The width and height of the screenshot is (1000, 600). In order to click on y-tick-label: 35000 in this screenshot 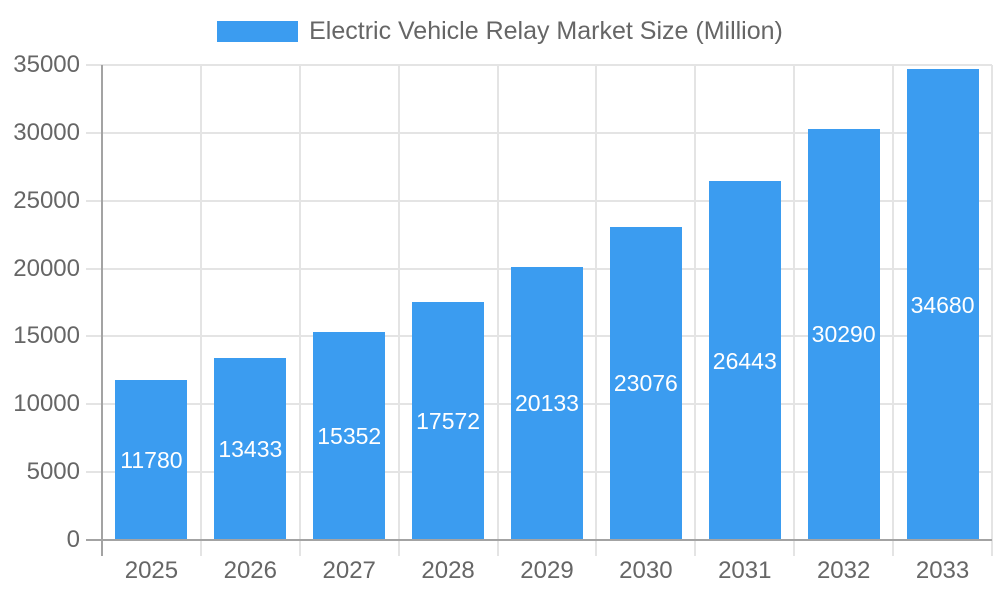, I will do `click(46, 64)`.